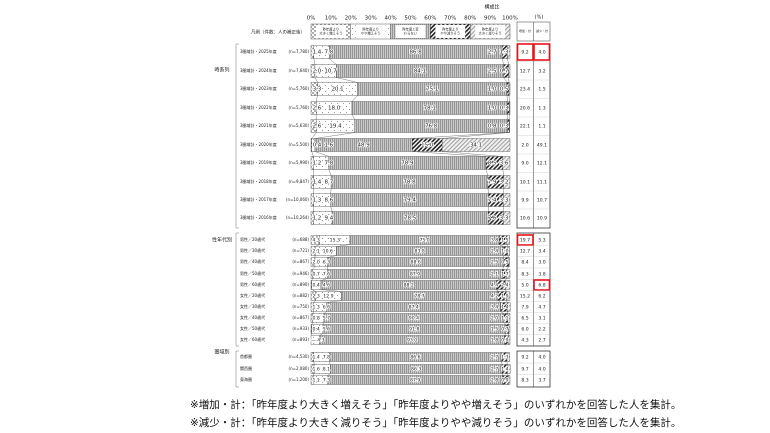 The image size is (770, 433). What do you see at coordinates (490, 19) in the screenshot?
I see `x-tick-label: 90%` at bounding box center [490, 19].